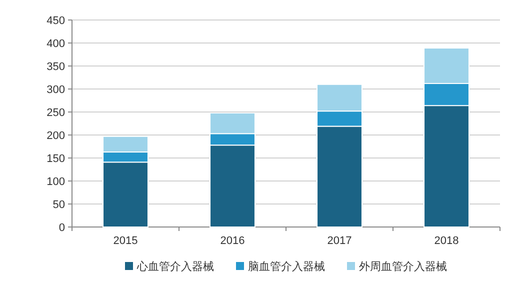 This screenshot has height=292, width=520. I want to click on y-tick-label: 250, so click(55, 113).